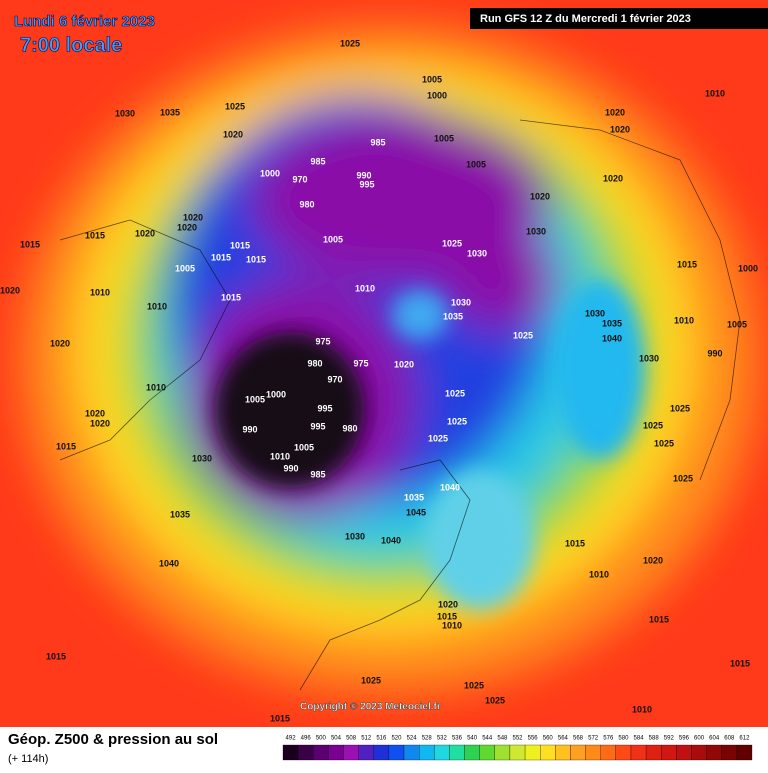 The image size is (768, 773). What do you see at coordinates (639, 739) in the screenshot?
I see `colorbar-tick-label: 584` at bounding box center [639, 739].